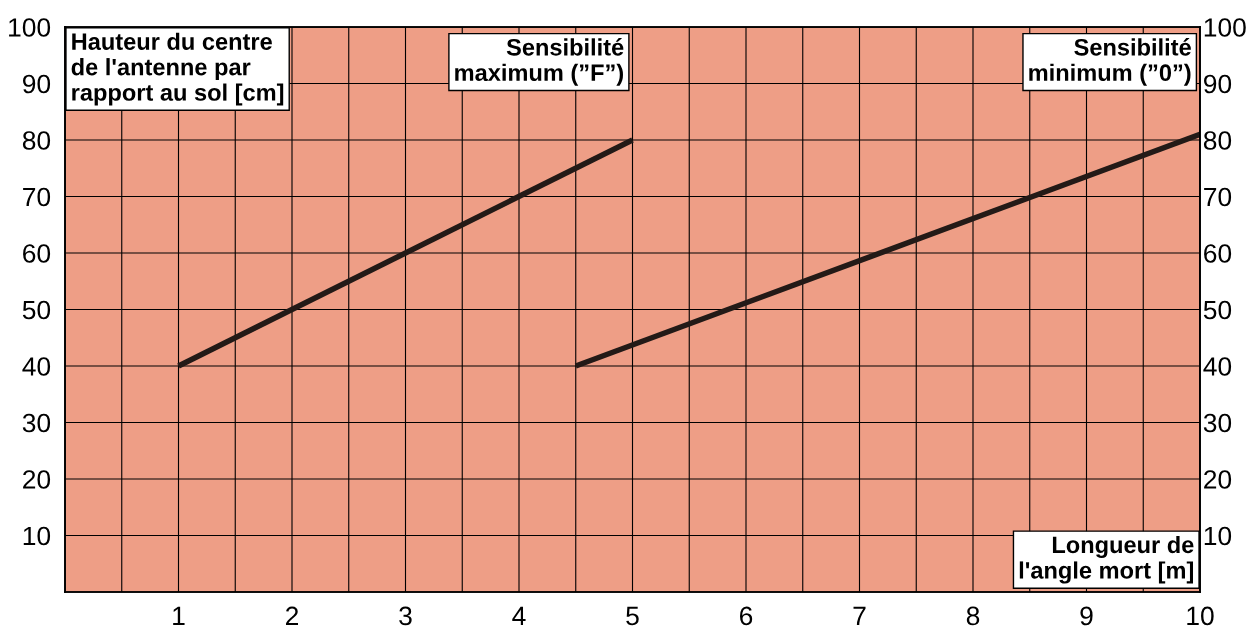 The image size is (1253, 629). I want to click on text: Sensibilité minimum (”0”), so click(1110, 62).